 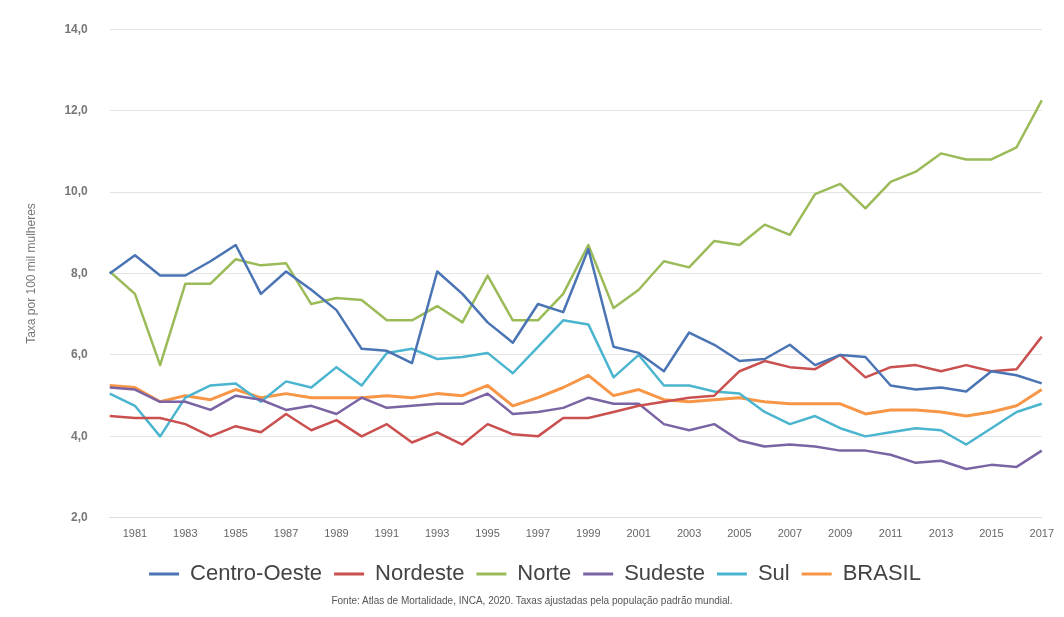 I want to click on y-tick-label: 2,0, so click(x=80, y=517).